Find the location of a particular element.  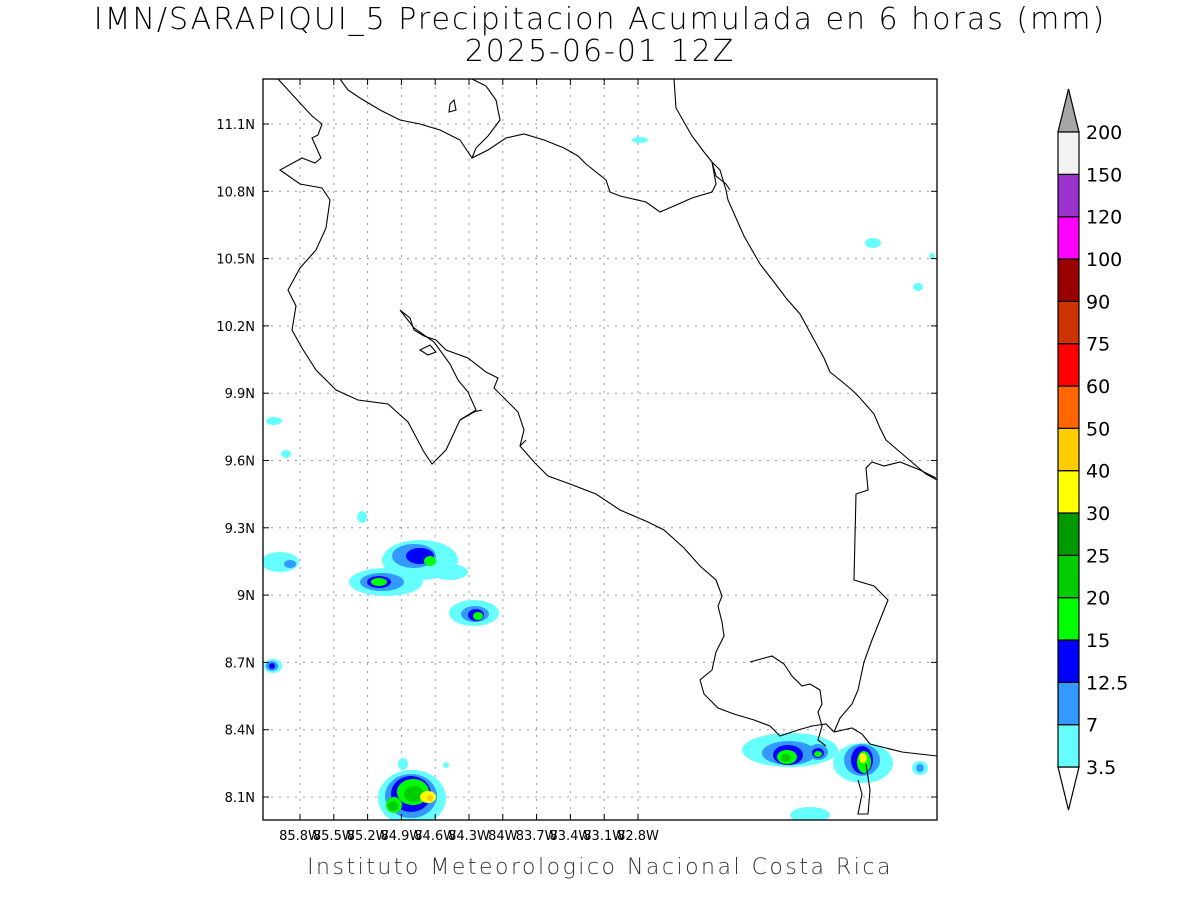

lon-tick-label: 84.6W is located at coordinates (435, 836).